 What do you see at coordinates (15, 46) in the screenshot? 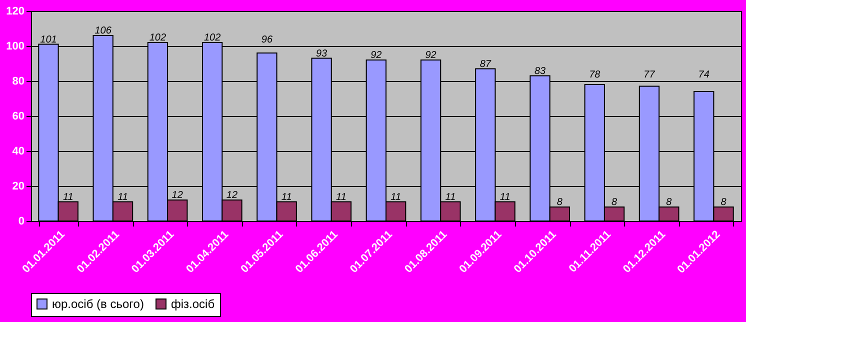
I see `y-tick-label: 100` at bounding box center [15, 46].